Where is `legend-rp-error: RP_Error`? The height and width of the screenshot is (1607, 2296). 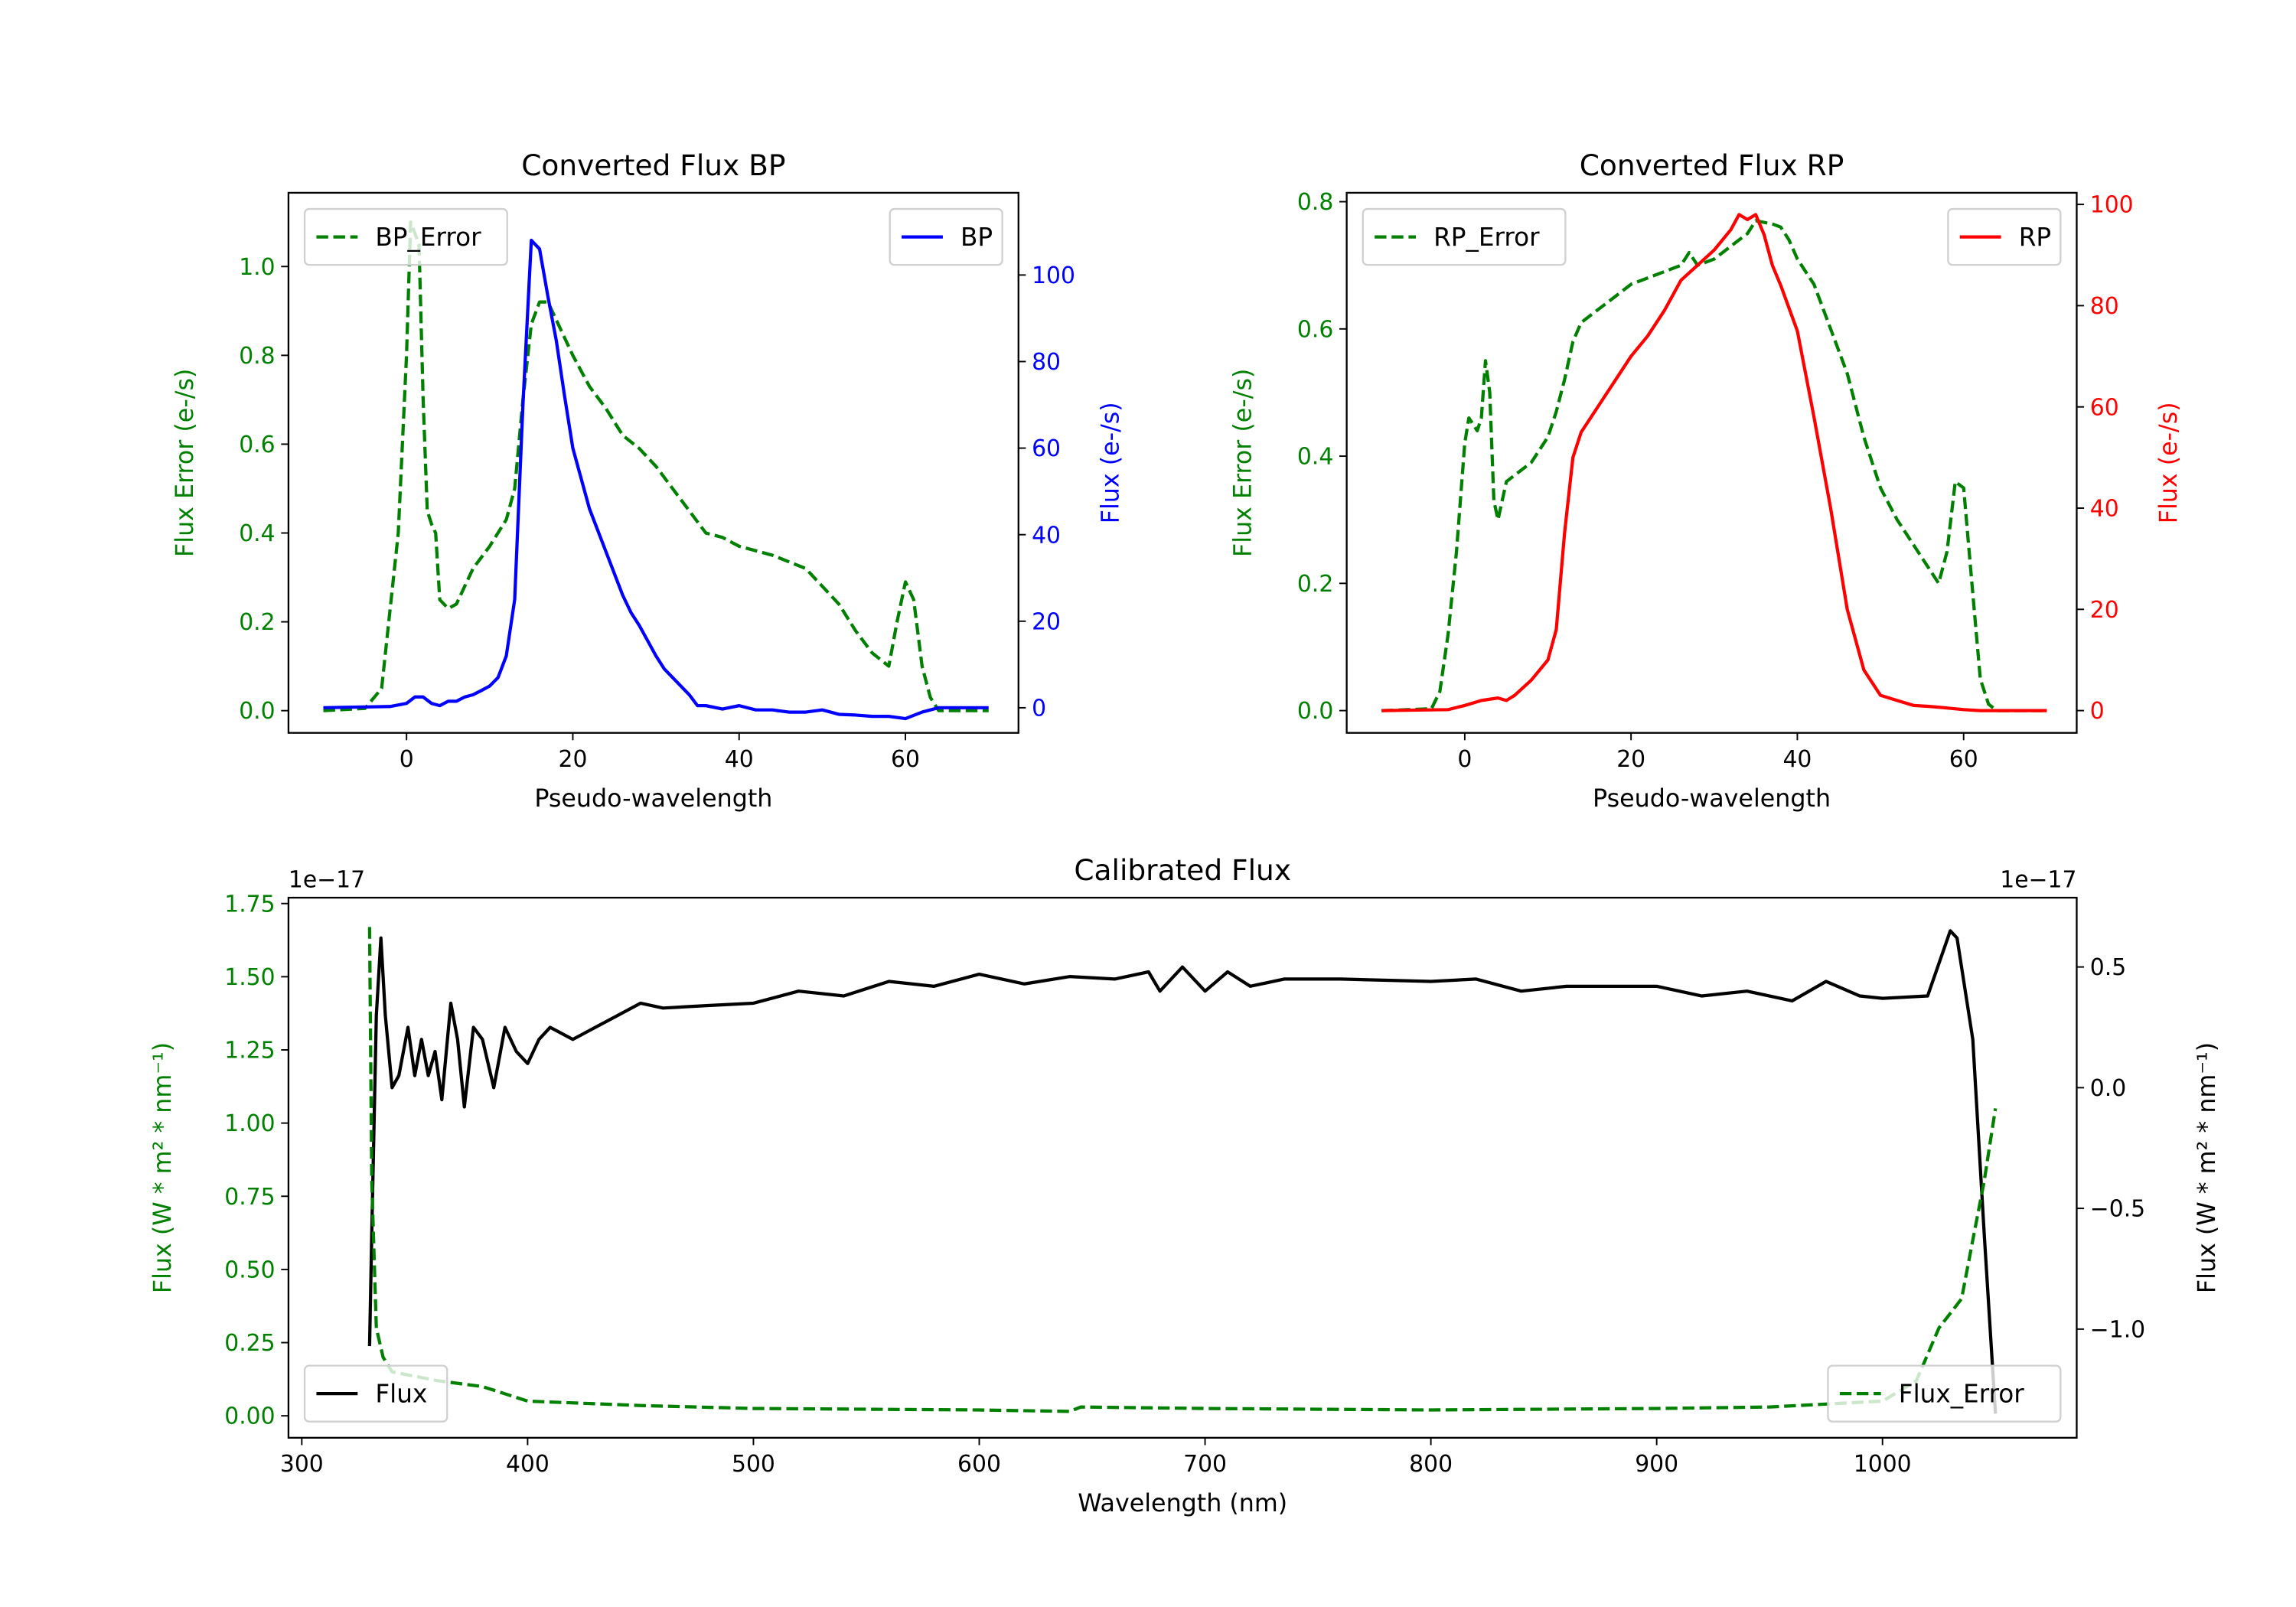
legend-rp-error: RP_Error is located at coordinates (1464, 237).